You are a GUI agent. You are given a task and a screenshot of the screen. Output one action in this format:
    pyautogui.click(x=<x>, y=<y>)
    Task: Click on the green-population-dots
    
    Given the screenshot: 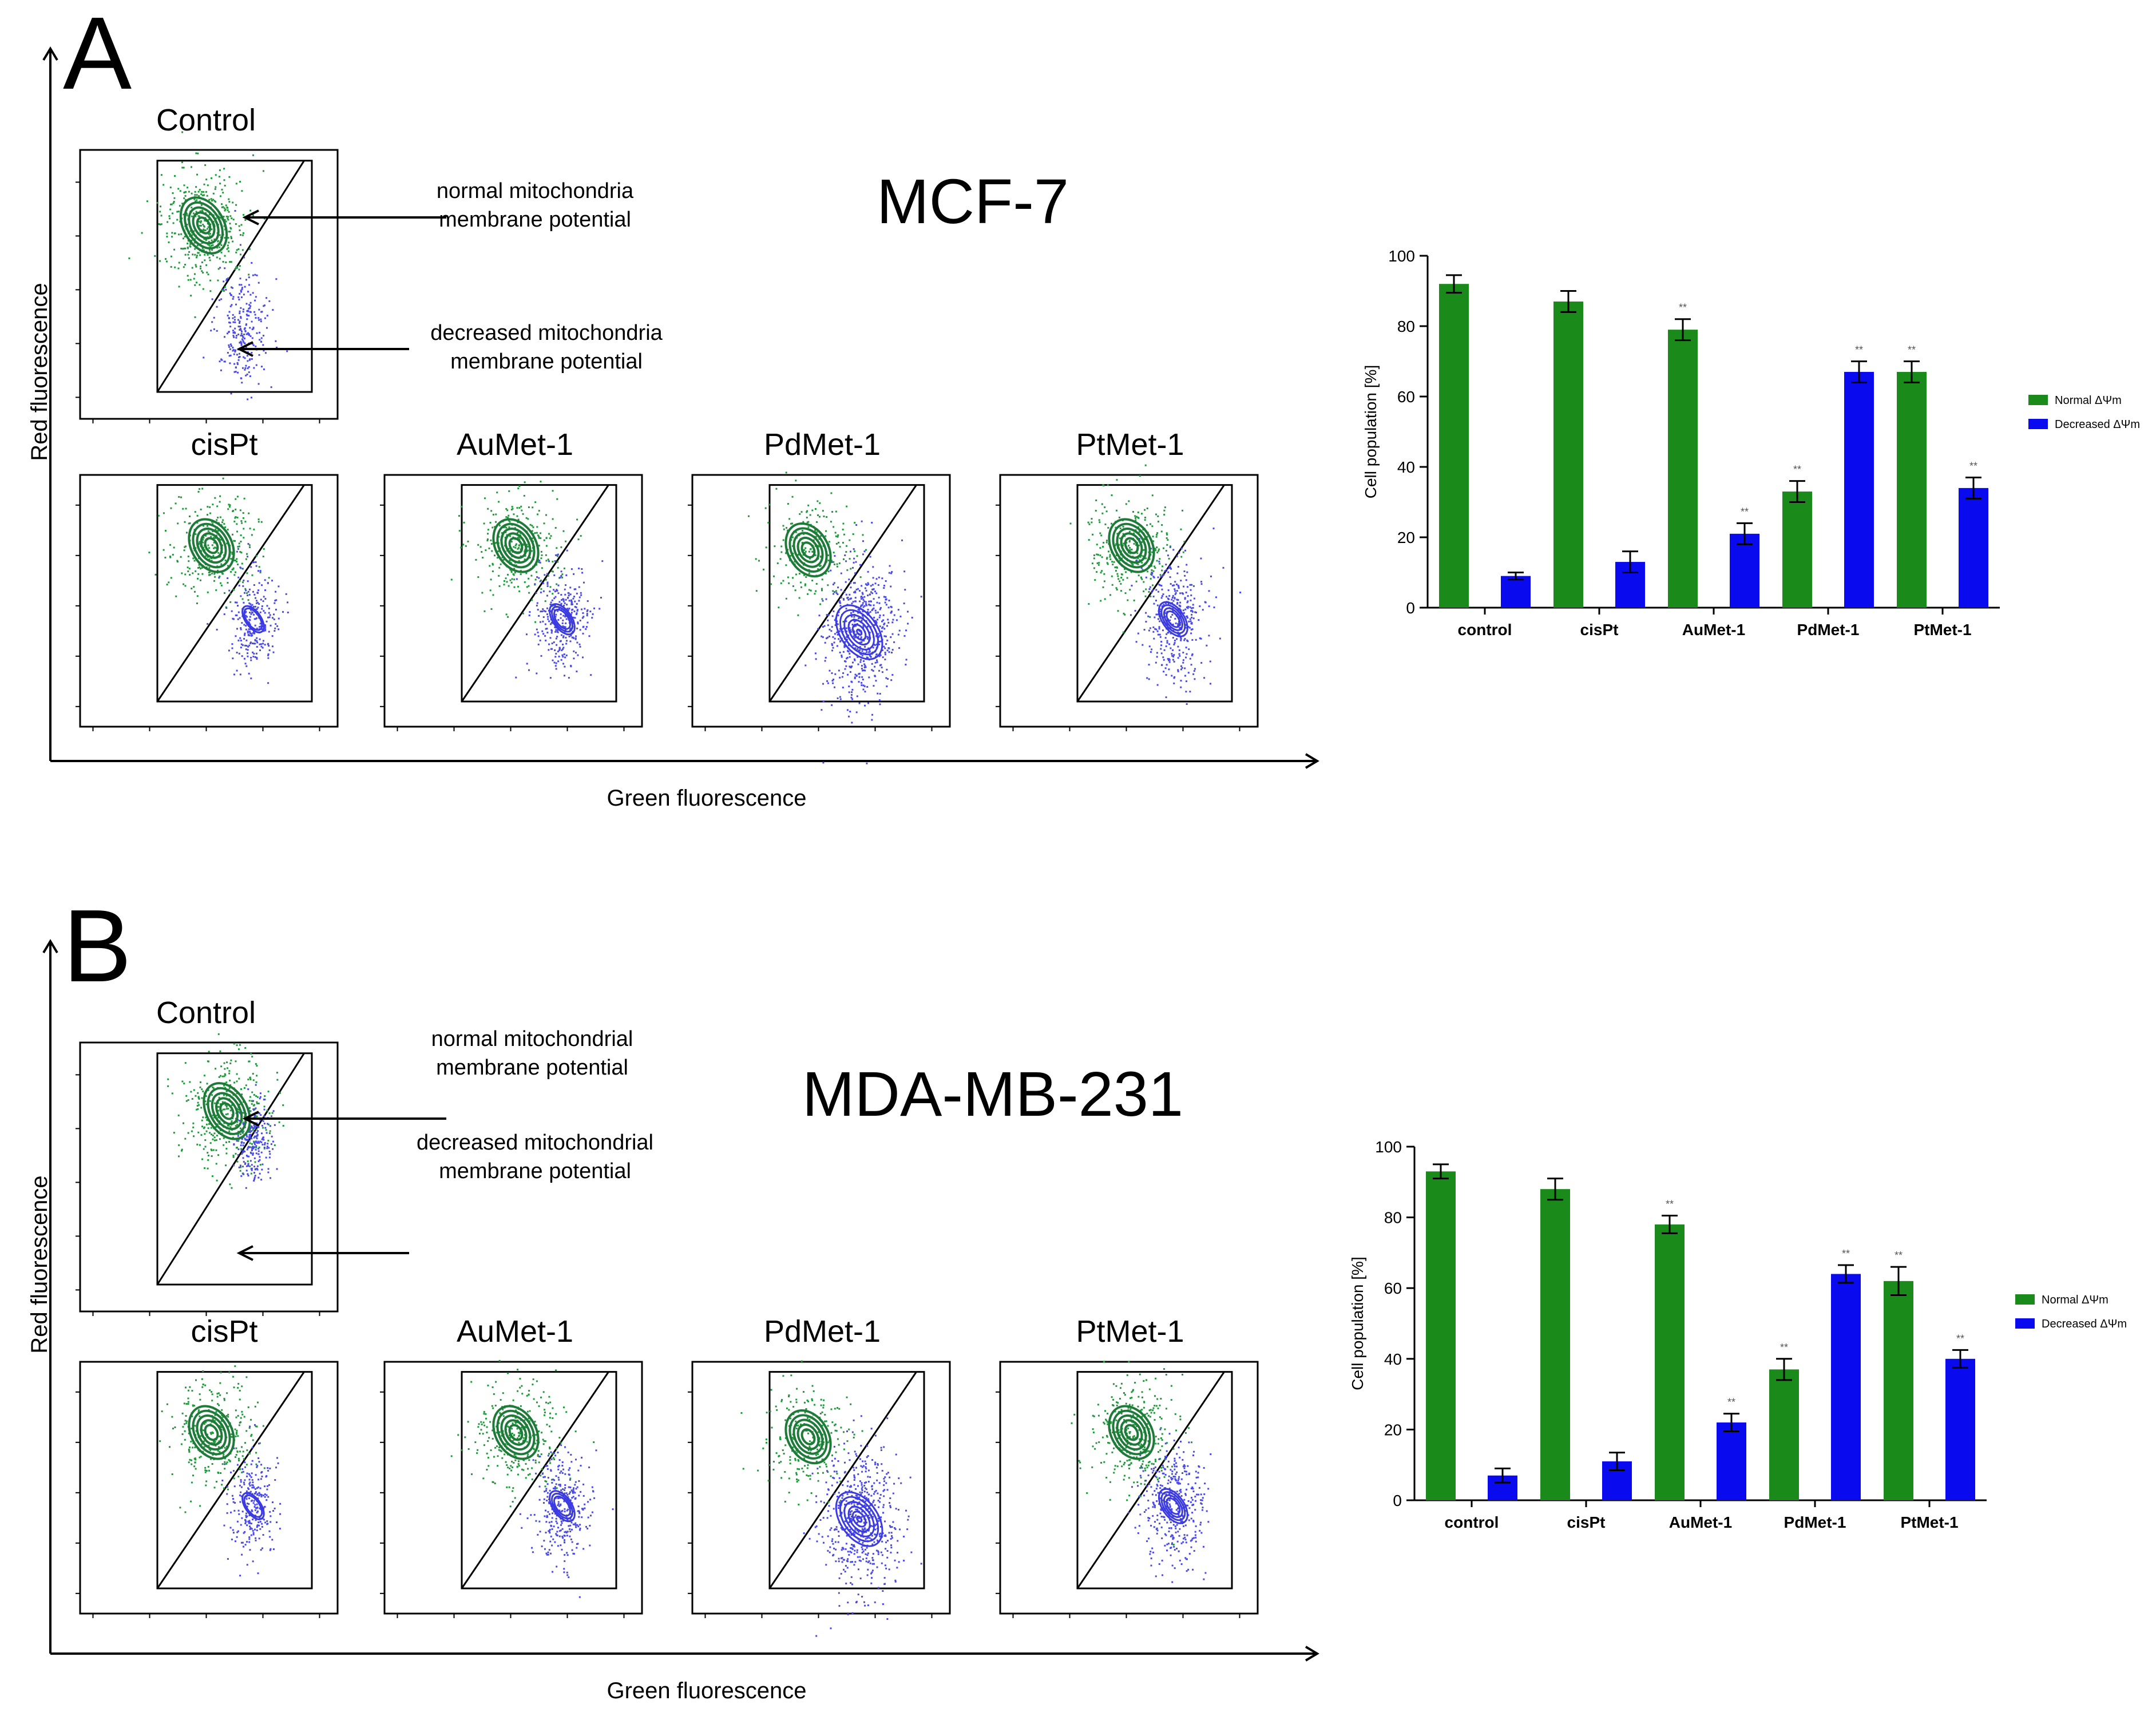 What is the action you would take?
    pyautogui.click(x=522, y=1434)
    